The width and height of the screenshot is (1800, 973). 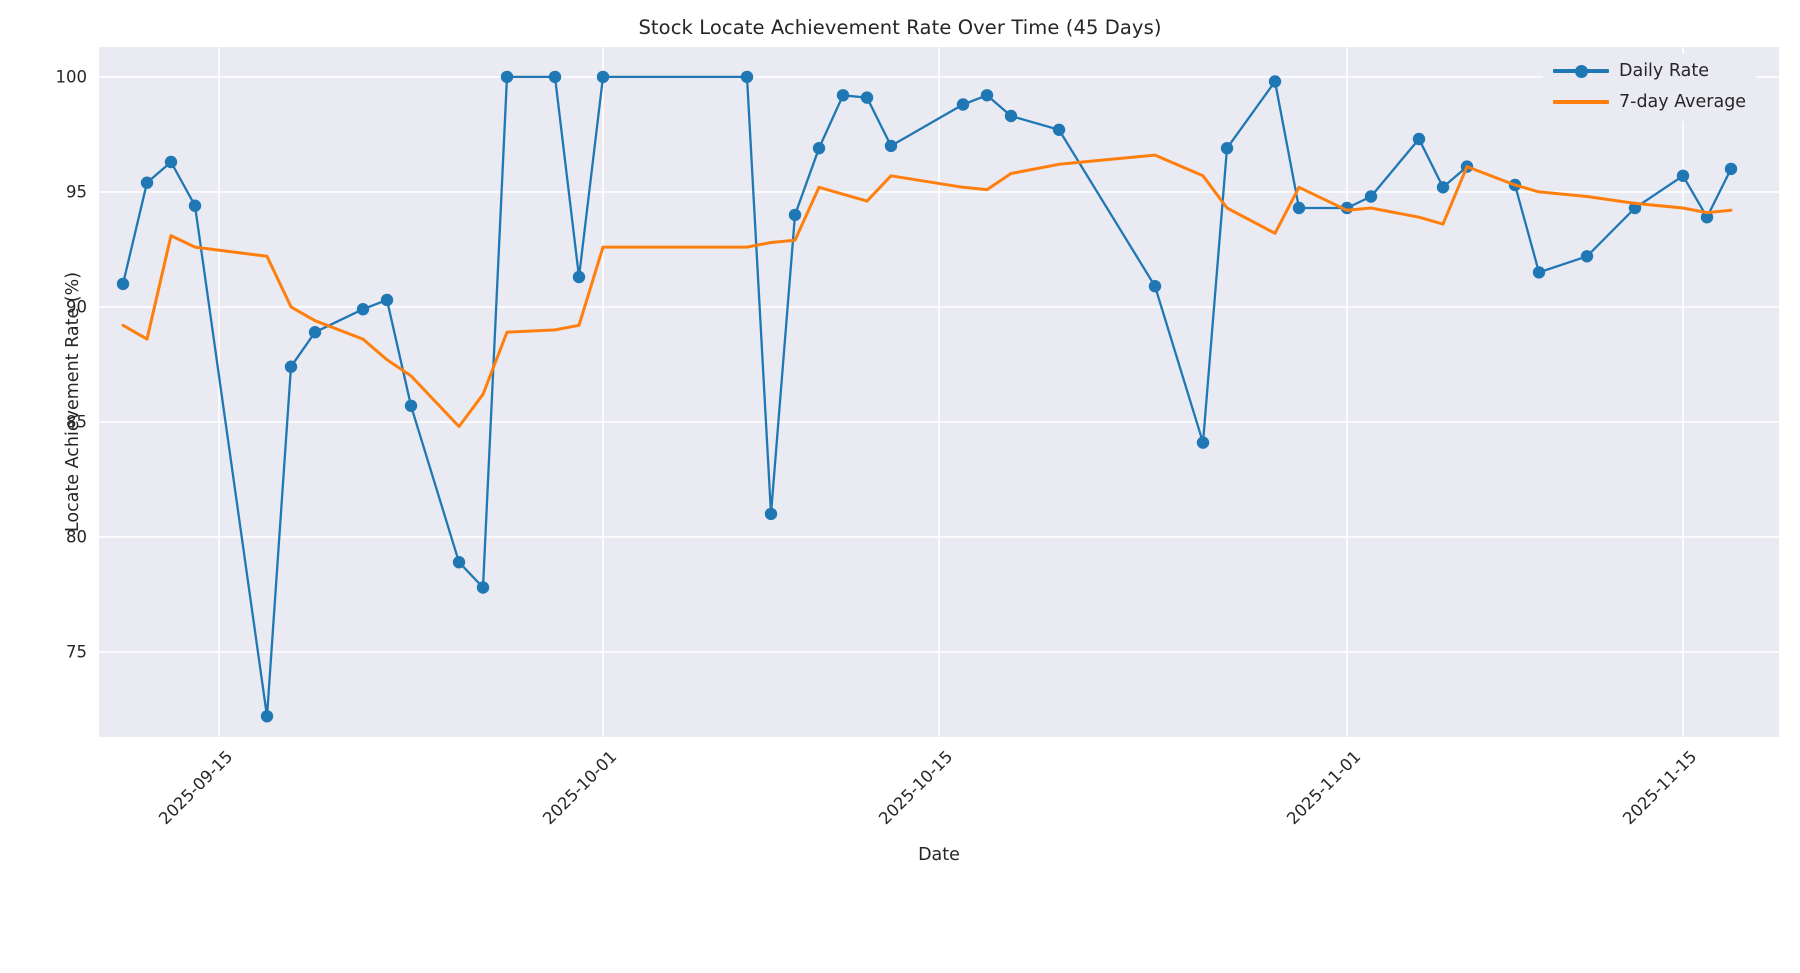 What do you see at coordinates (939, 855) in the screenshot?
I see `x-axis-label: Date` at bounding box center [939, 855].